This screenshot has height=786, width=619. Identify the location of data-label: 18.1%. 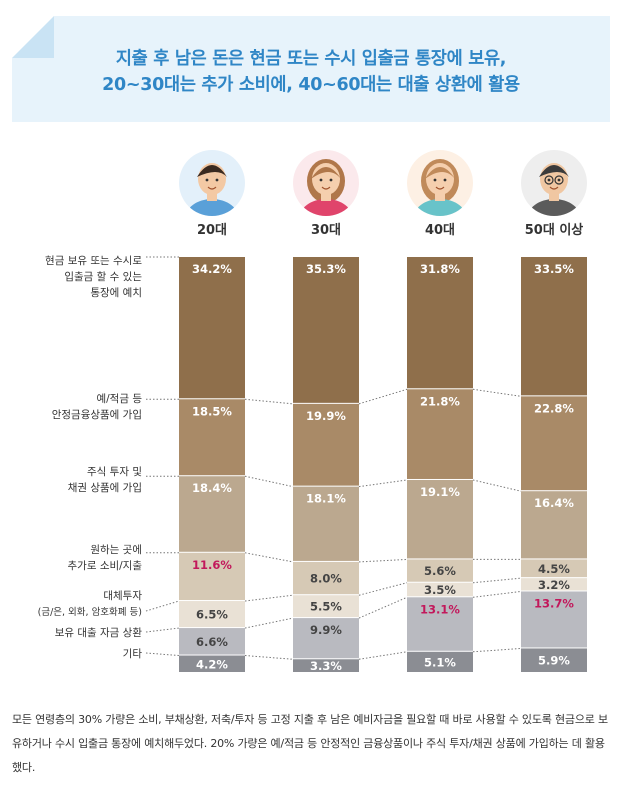
(326, 499).